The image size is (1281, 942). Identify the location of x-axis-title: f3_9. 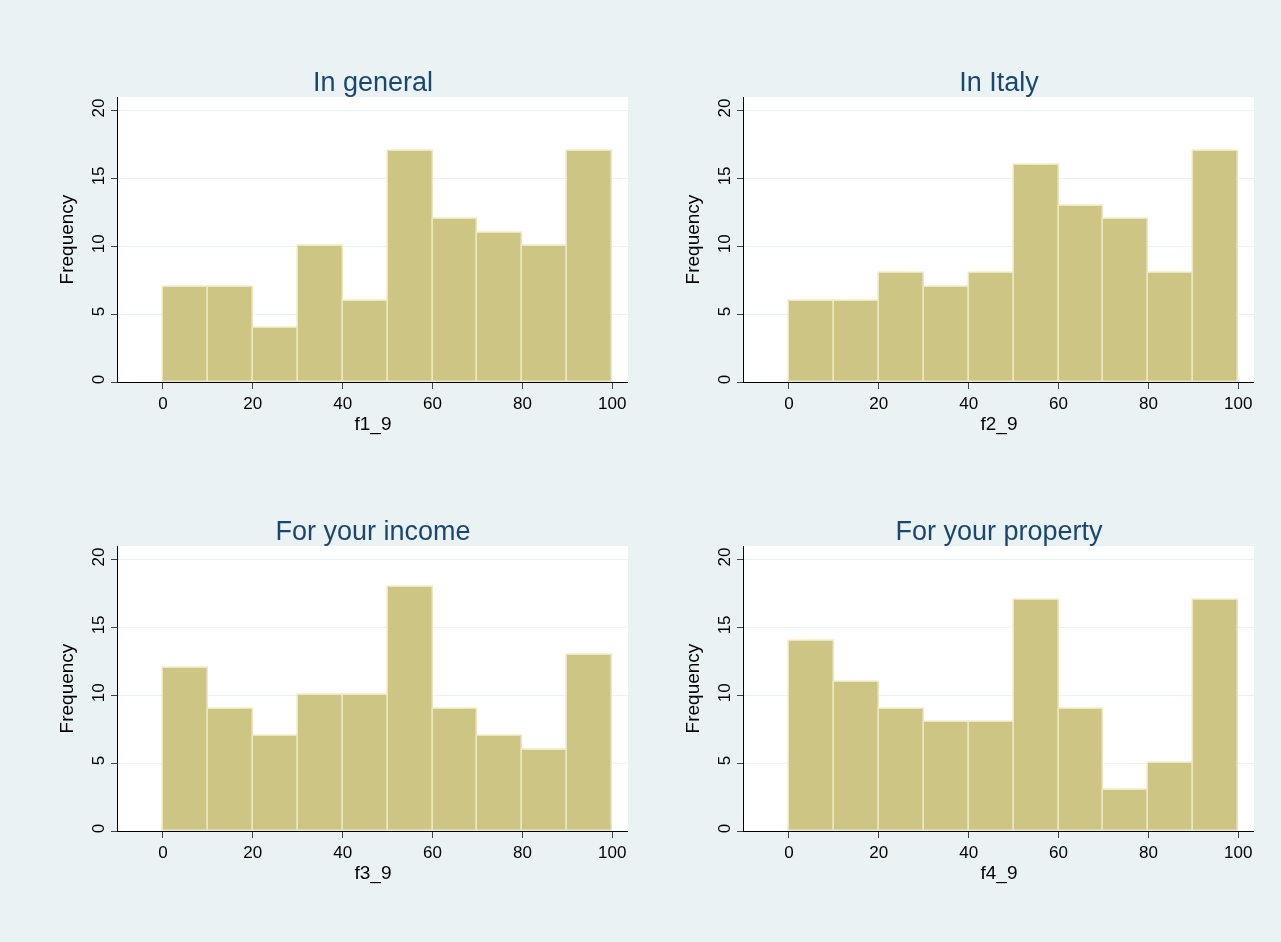
(373, 873).